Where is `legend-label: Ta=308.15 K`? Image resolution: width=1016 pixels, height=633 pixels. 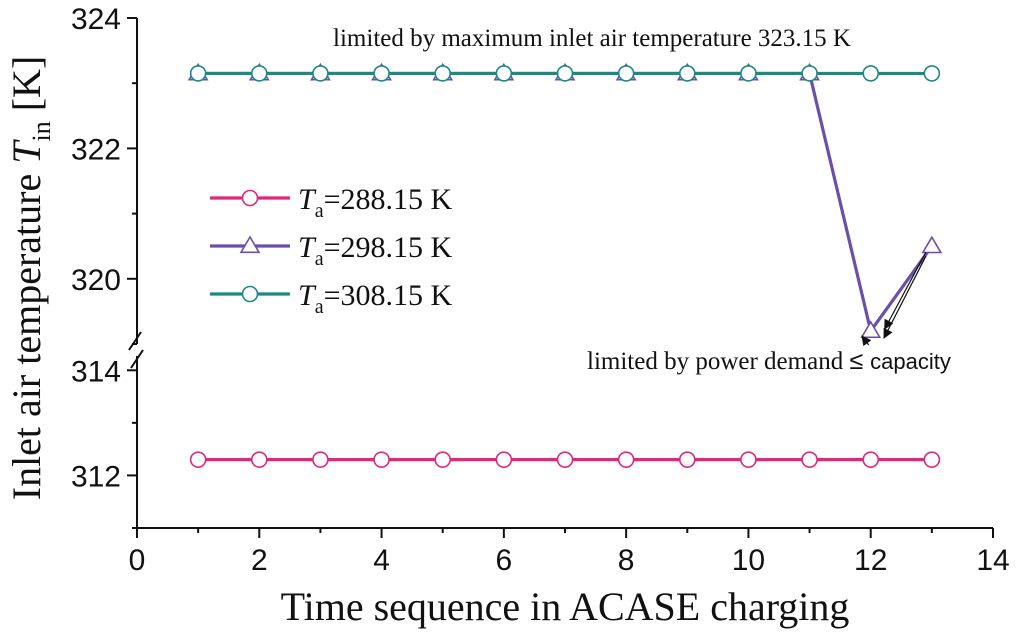 legend-label: Ta=308.15 K is located at coordinates (375, 298).